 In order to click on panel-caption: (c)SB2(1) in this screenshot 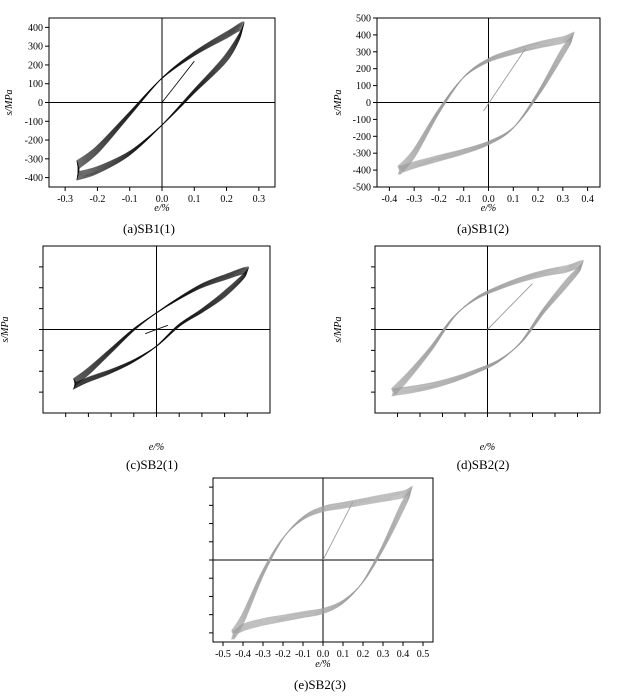, I will do `click(152, 464)`.